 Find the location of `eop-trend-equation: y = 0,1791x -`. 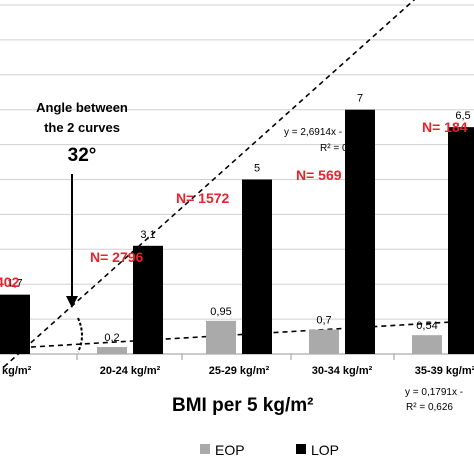

eop-trend-equation: y = 0,1791x - is located at coordinates (434, 392).